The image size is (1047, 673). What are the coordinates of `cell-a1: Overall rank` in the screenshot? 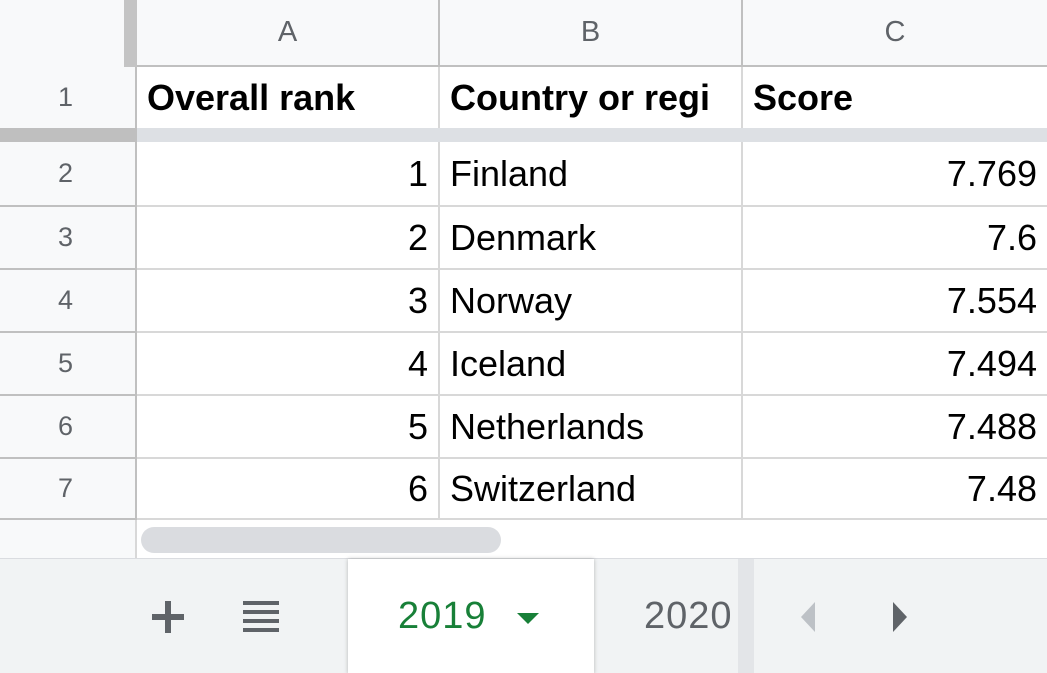 It's located at (288, 97).